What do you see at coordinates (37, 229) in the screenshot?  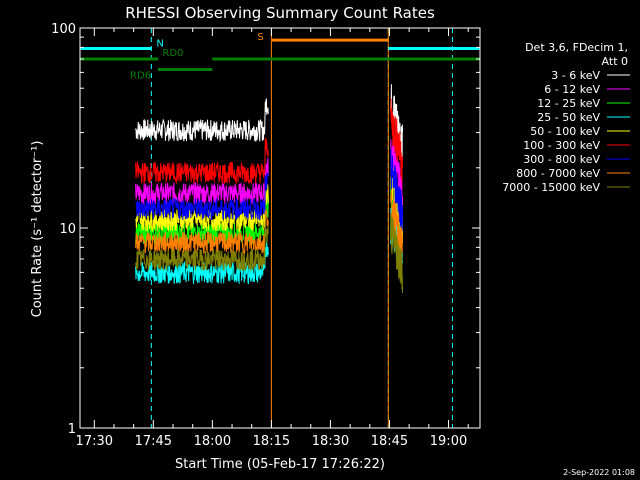 I see `y-axis-label: Count Rate (s⁻¹ detector⁻¹)` at bounding box center [37, 229].